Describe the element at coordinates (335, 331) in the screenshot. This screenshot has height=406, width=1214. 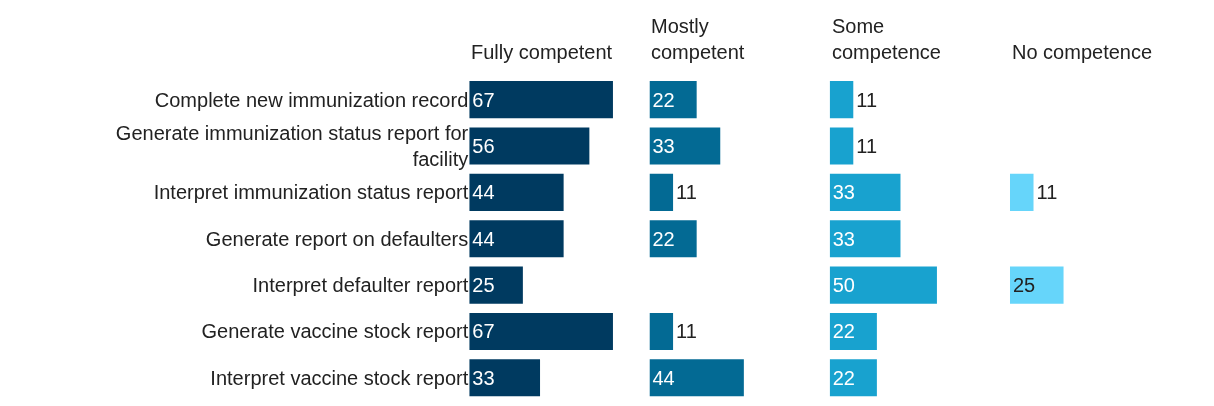
I see `y-tick-label: Generate vaccine stock report` at that location.